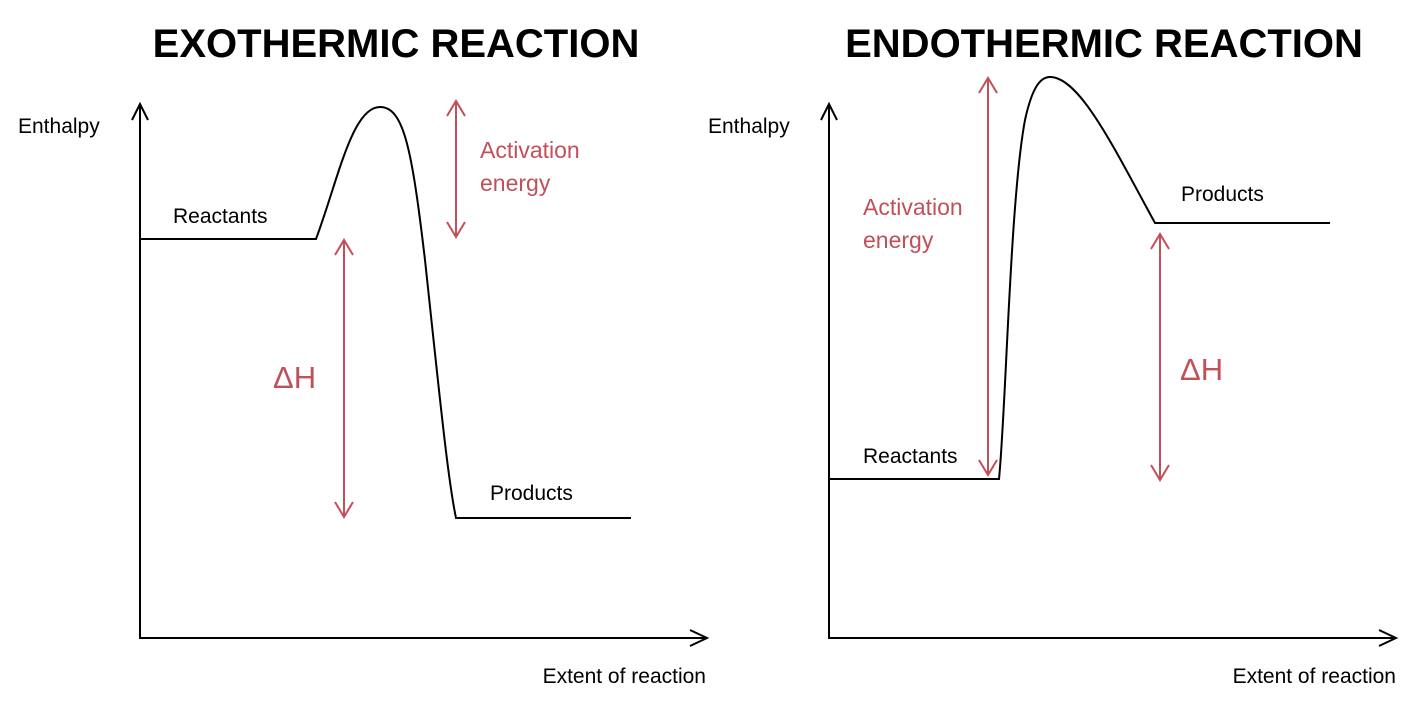 This screenshot has height=710, width=1419. Describe the element at coordinates (1104, 44) in the screenshot. I see `endothermic-title: ENDOTHERMIC REACTION` at that location.